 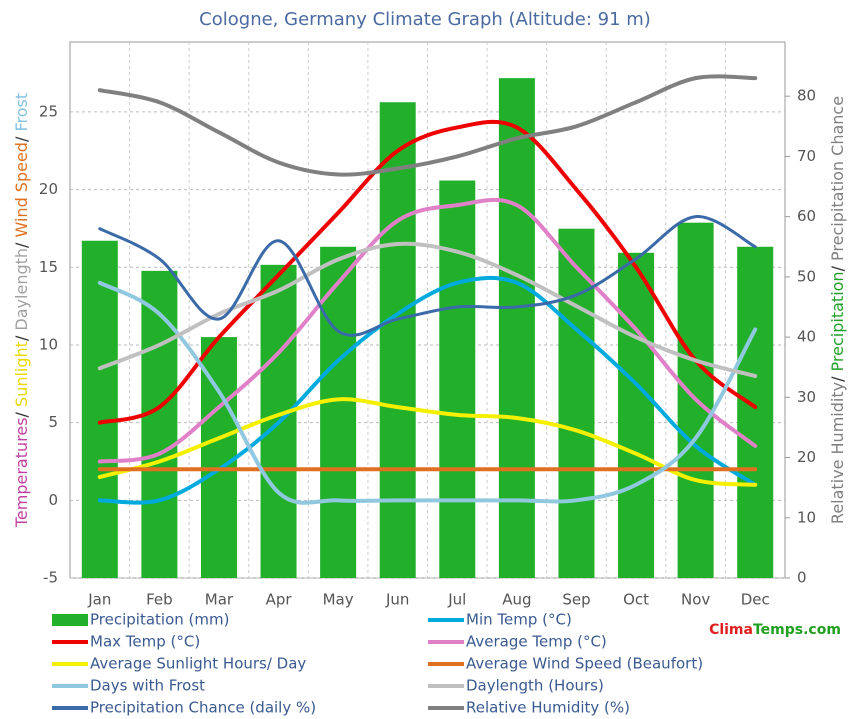 I want to click on y-tick-label: 25, so click(x=48, y=111).